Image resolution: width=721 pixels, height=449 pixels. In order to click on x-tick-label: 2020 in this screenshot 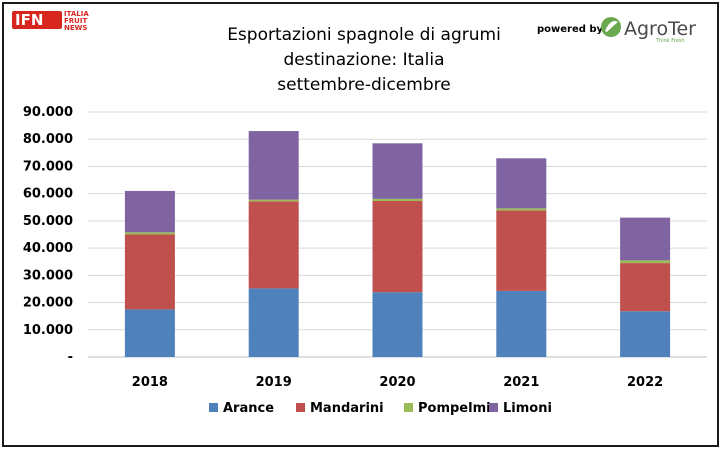, I will do `click(397, 382)`.